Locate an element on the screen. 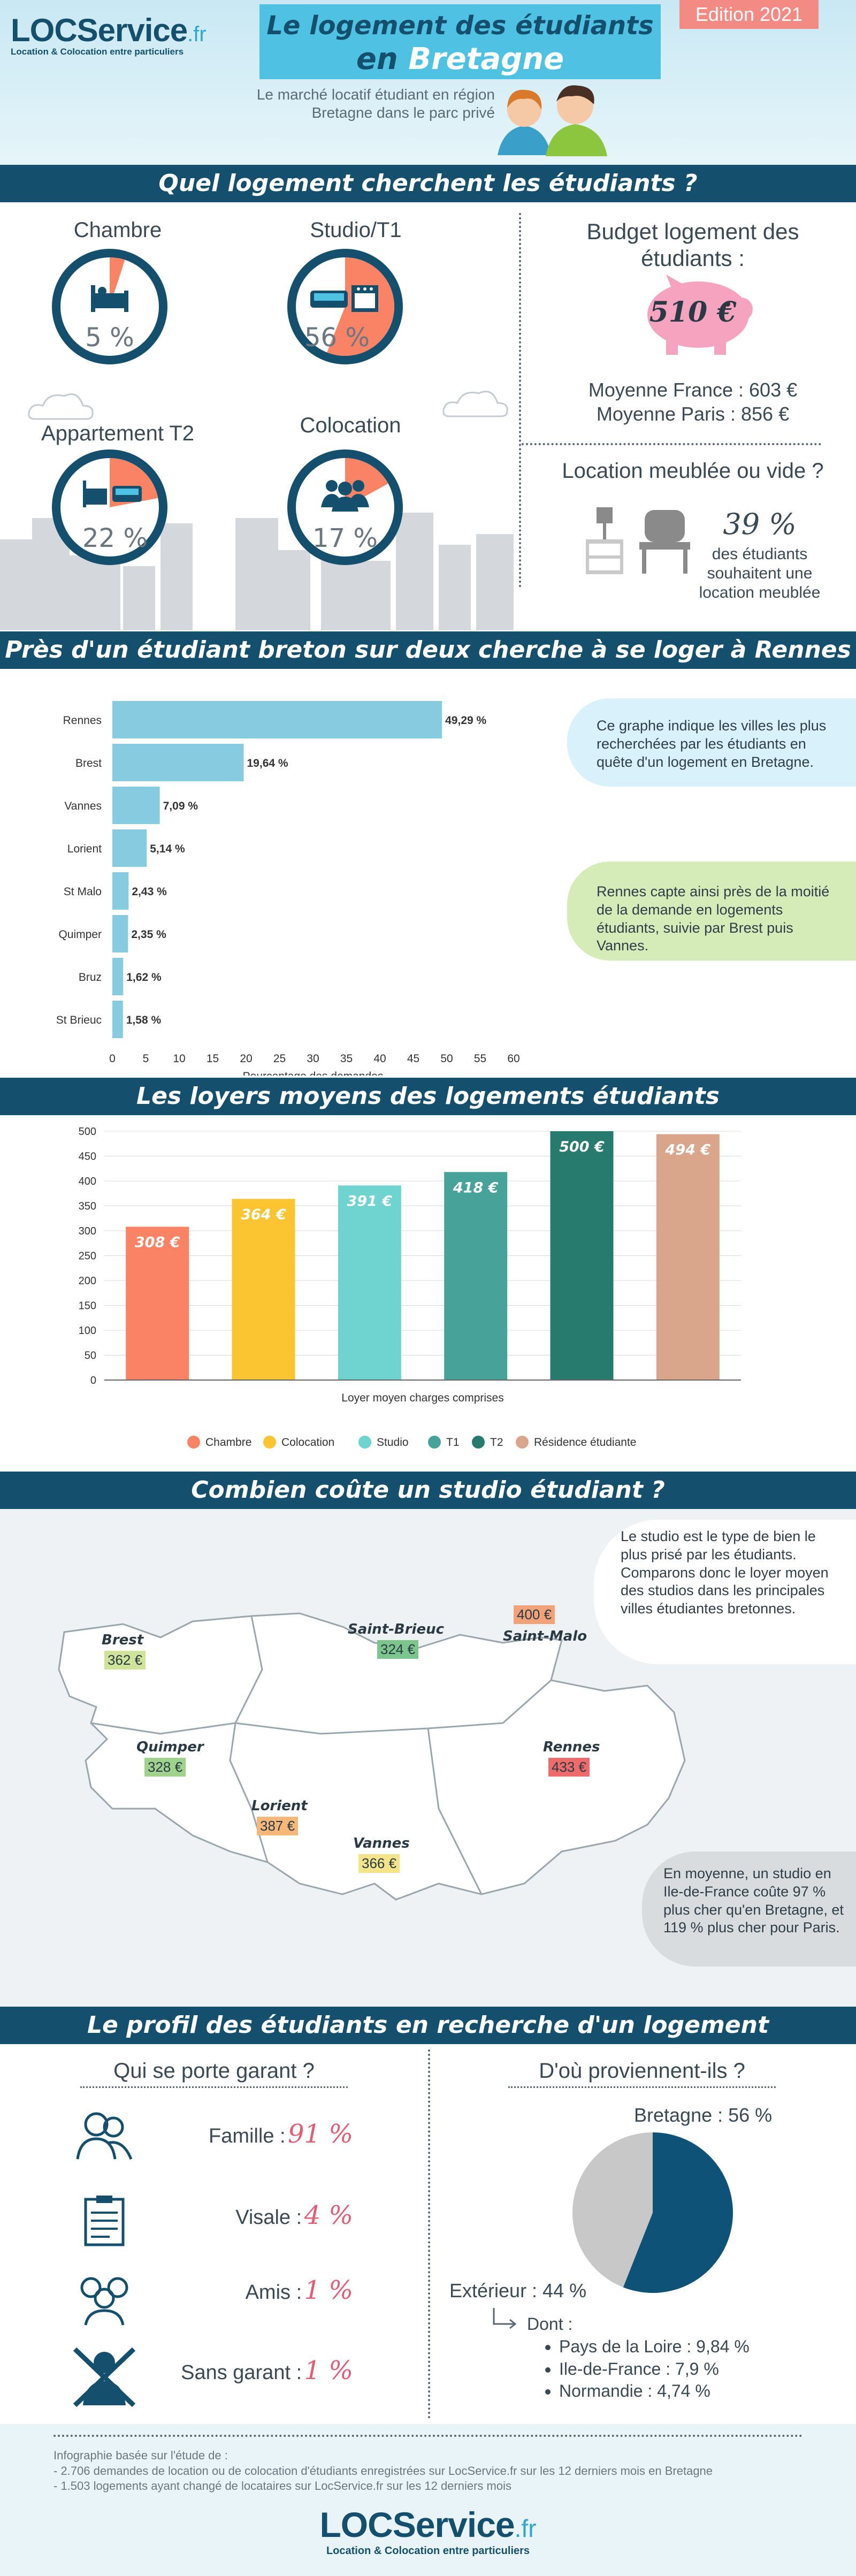  origin-dont: Dont : is located at coordinates (550, 2324).